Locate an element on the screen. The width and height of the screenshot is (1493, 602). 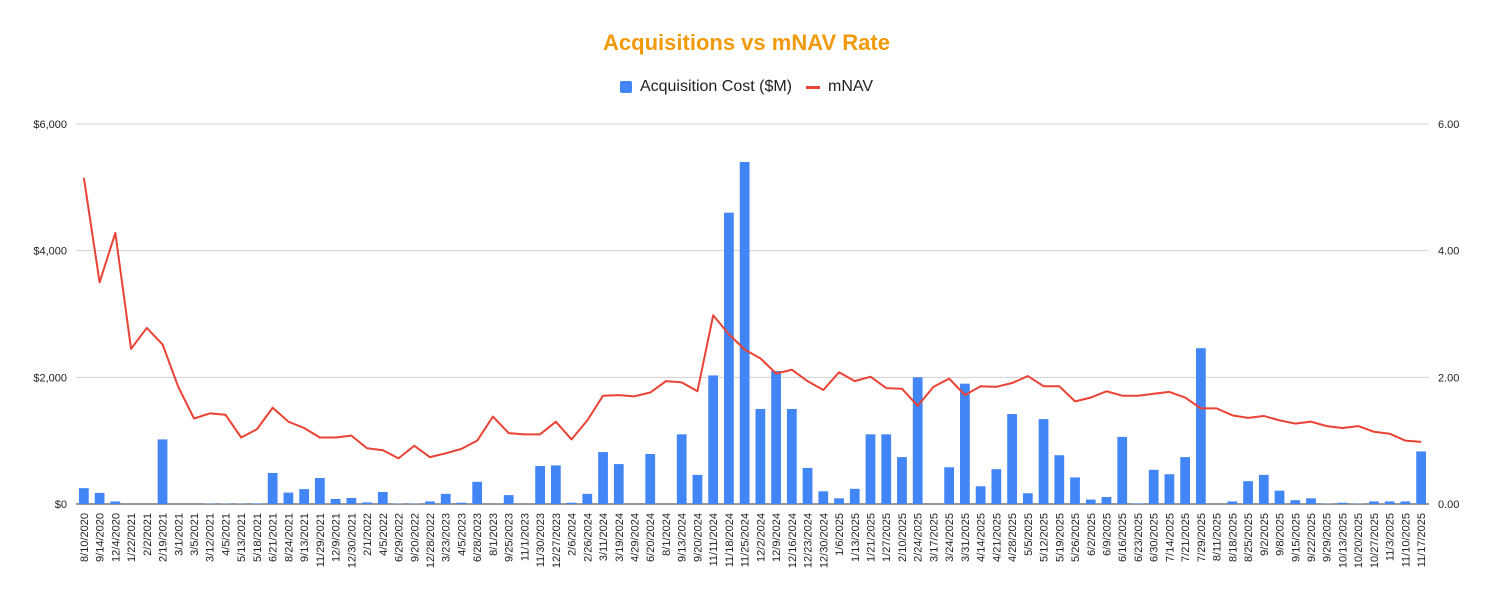
legend-item-acquisition-cost: Acquisition Cost ($M) is located at coordinates (705, 87).